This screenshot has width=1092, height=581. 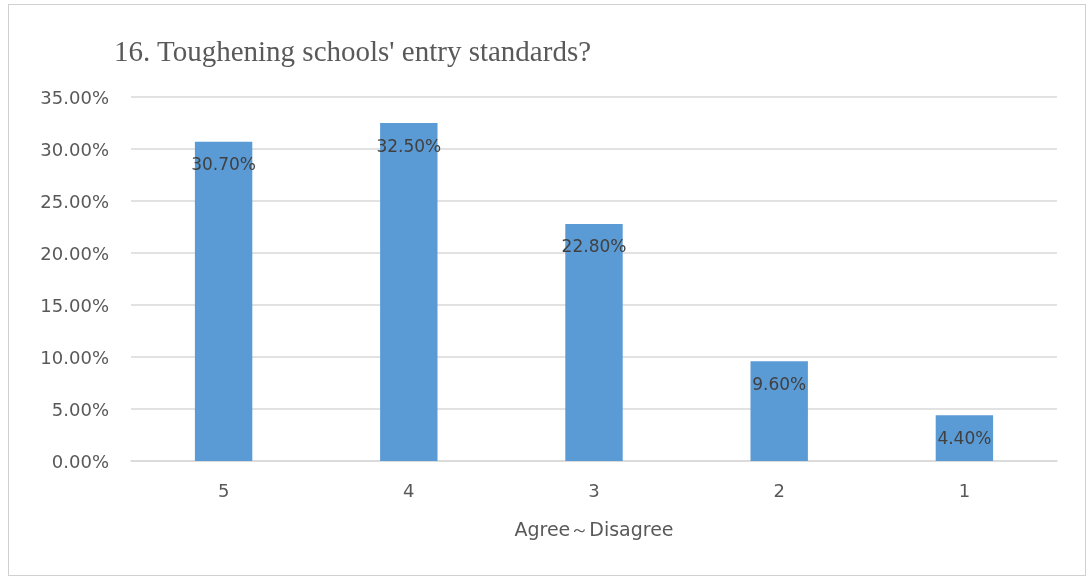 I want to click on x-axis-title: Agree～Disagree, so click(x=594, y=528).